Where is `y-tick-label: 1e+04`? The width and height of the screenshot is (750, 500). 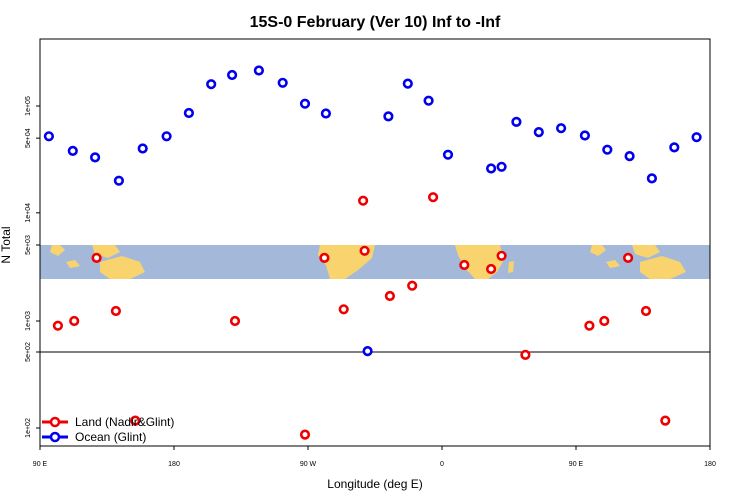
y-tick-label: 1e+04 is located at coordinates (28, 213).